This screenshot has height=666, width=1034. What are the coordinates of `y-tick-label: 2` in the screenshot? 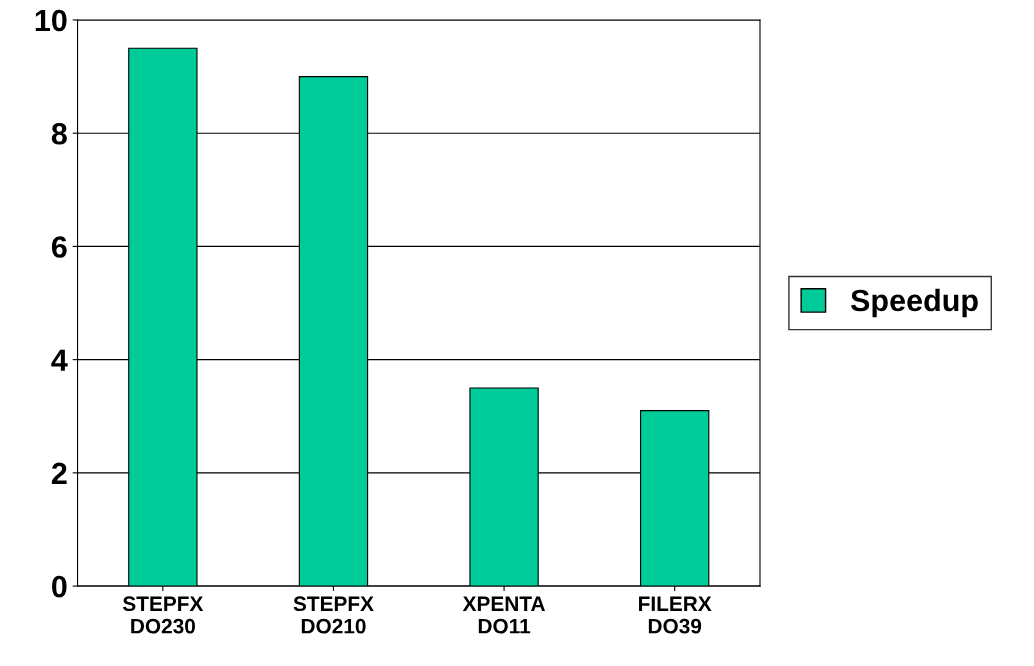 It's located at (59, 473).